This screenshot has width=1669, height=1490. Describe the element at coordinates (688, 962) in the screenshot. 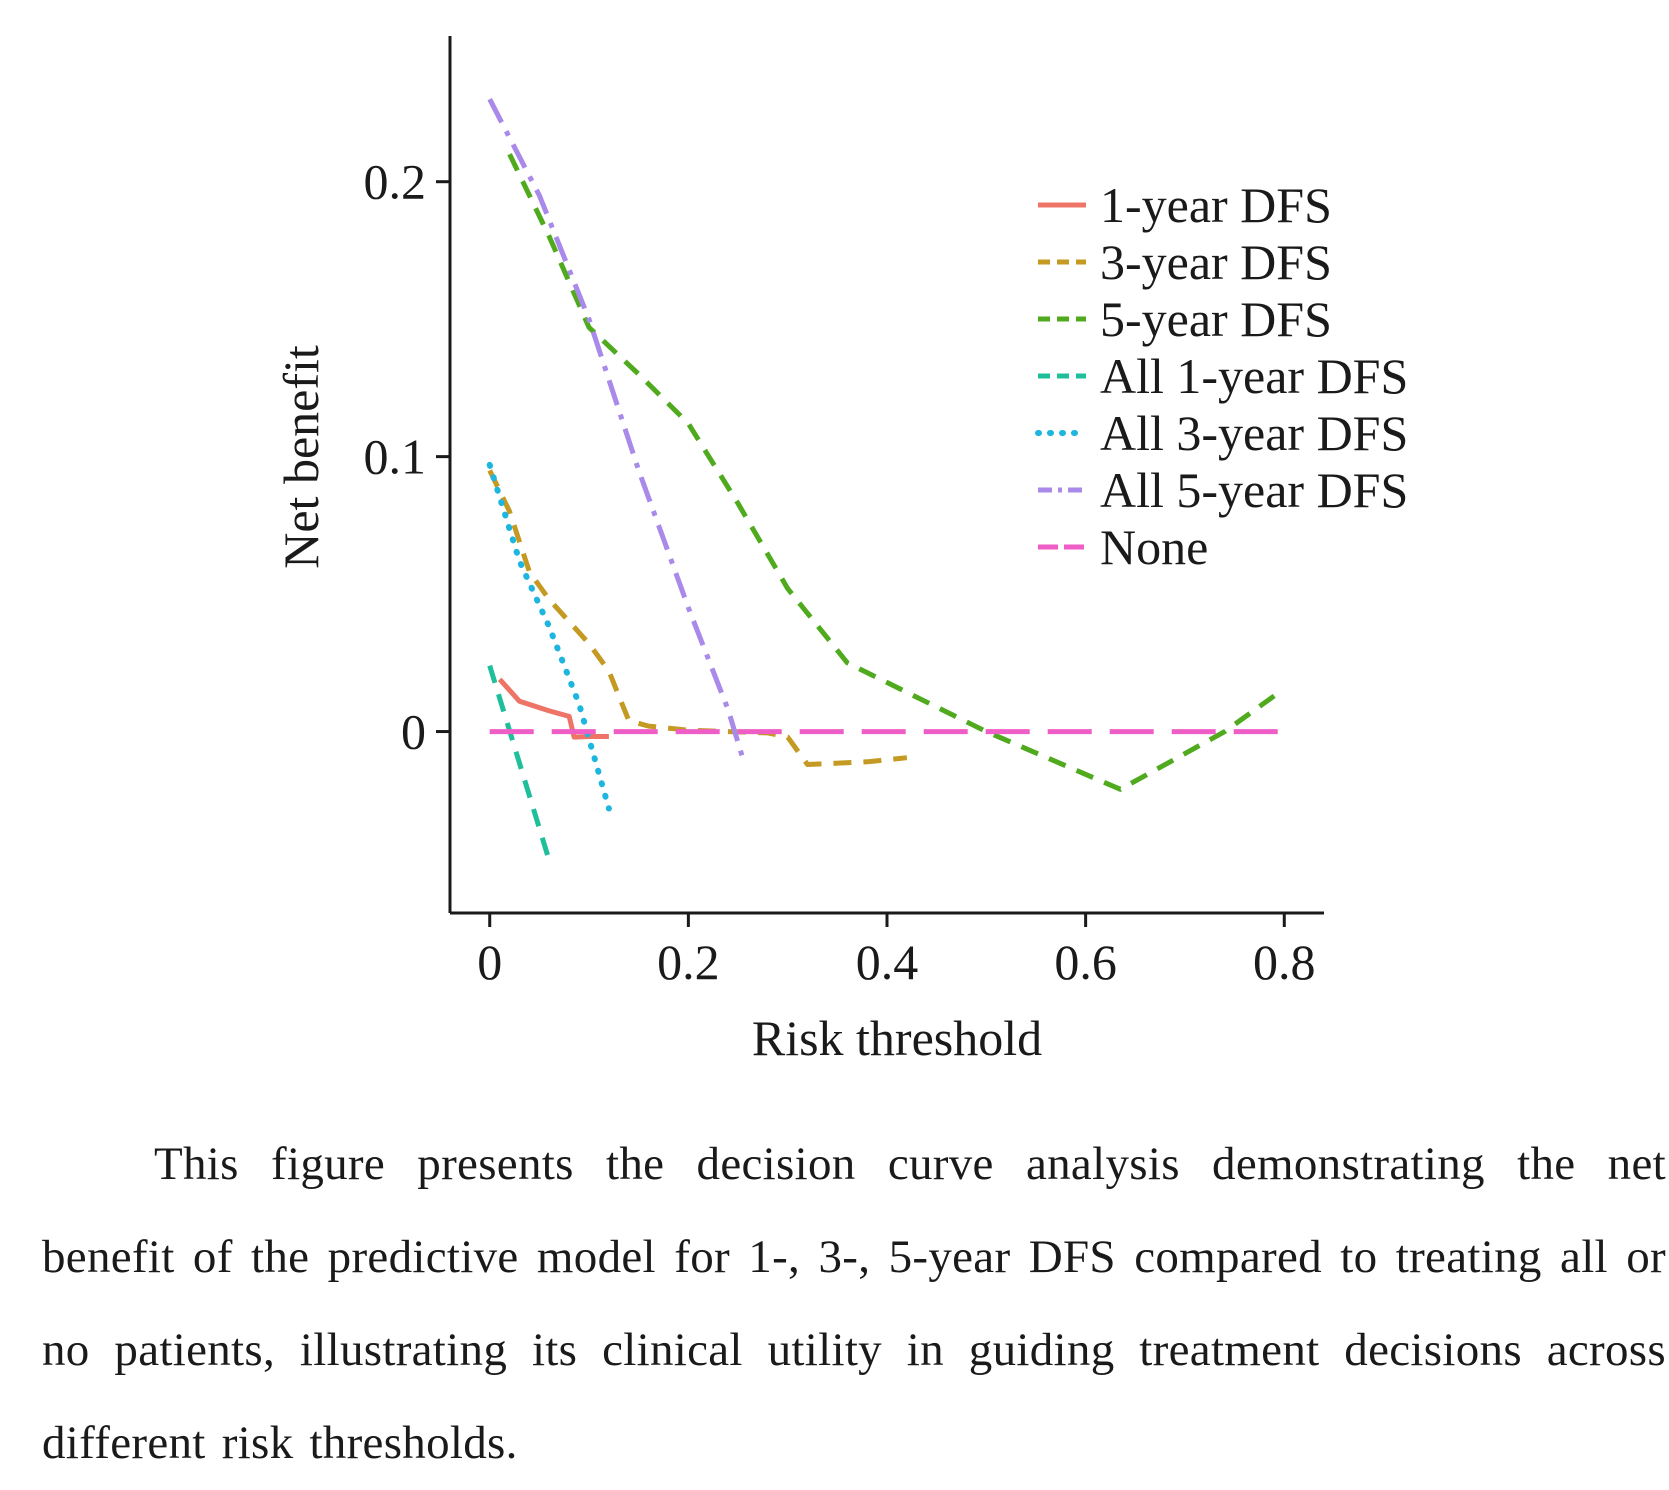

I see `x-tick-label: 0.2` at that location.